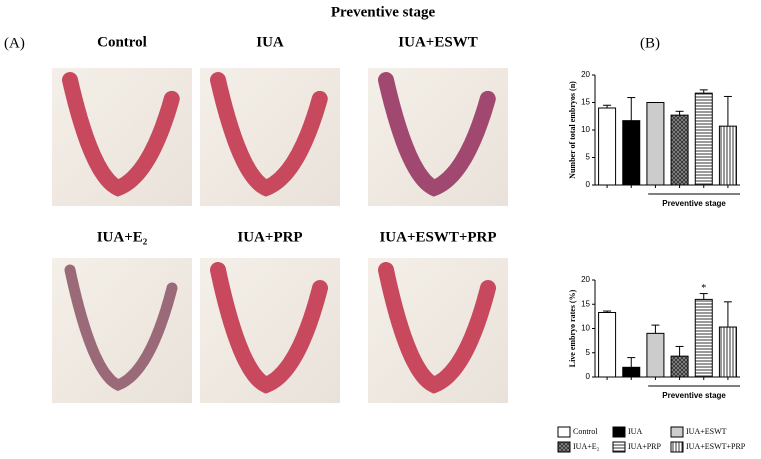 This screenshot has height=459, width=761. What do you see at coordinates (716, 446) in the screenshot?
I see `legend-label: IUA+ESWT+PRP` at bounding box center [716, 446].